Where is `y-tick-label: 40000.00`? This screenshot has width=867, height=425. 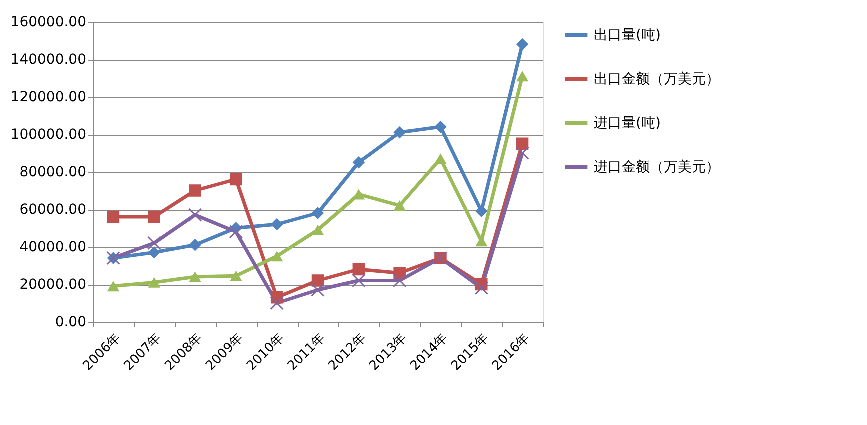 y-tick-label: 40000.00 is located at coordinates (53, 248).